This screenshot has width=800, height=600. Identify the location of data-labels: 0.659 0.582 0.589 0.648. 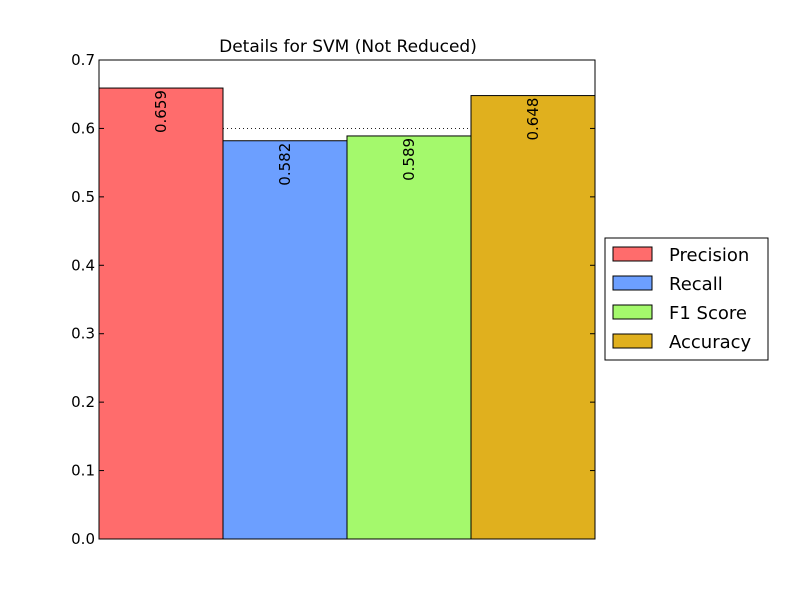
(347, 138).